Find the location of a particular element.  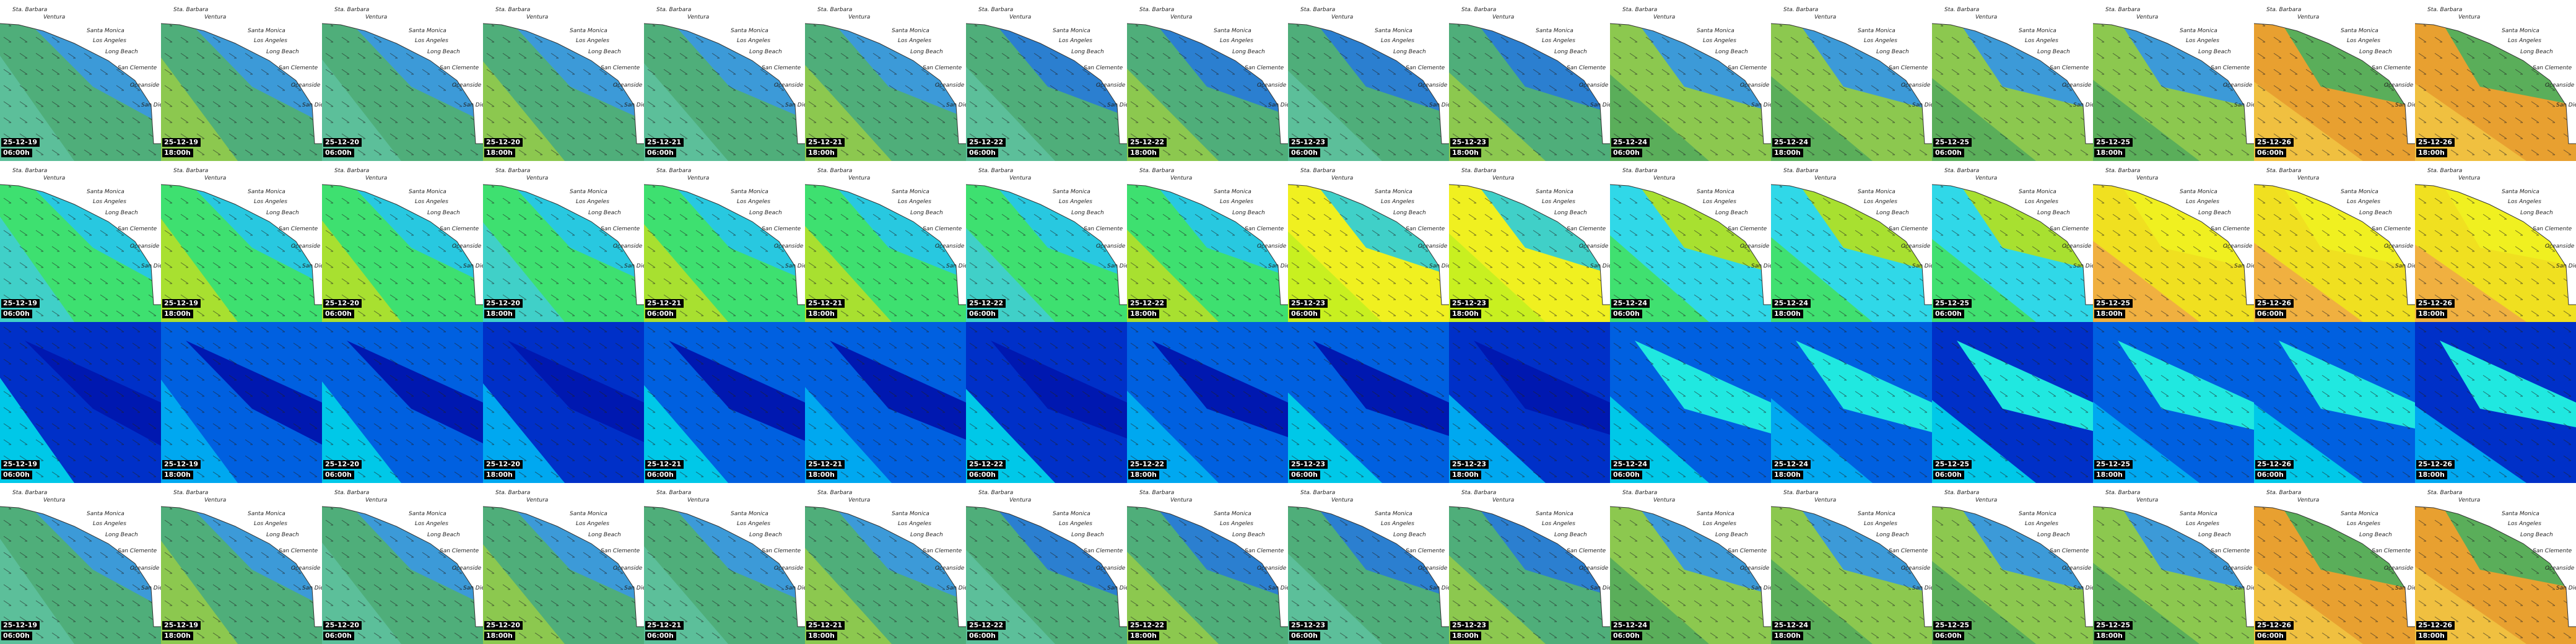

date-label: 25-12-25 is located at coordinates (1952, 142).